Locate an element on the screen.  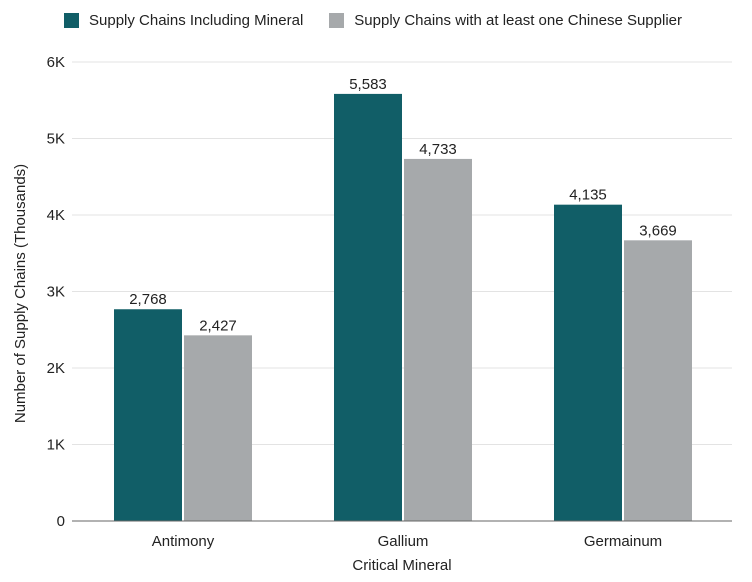
bar-value-label: 4,733 is located at coordinates (438, 149).